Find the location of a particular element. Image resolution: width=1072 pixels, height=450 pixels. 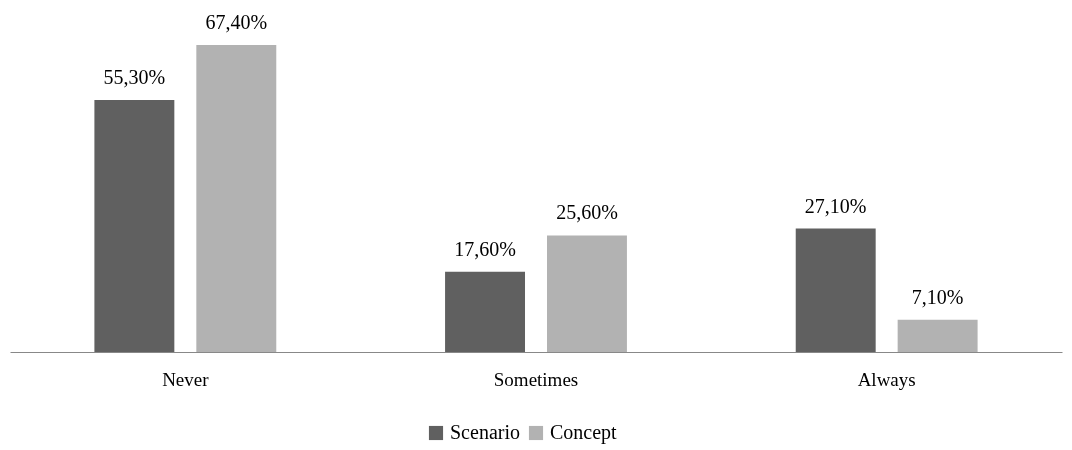

x-tick-label: Always is located at coordinates (886, 379).